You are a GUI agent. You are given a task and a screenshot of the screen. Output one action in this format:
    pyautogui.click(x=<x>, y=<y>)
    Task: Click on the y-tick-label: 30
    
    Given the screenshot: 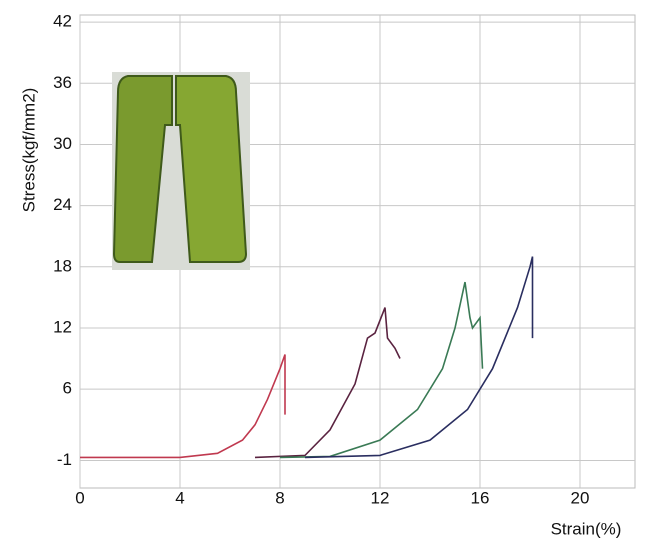 What is the action you would take?
    pyautogui.click(x=62, y=143)
    